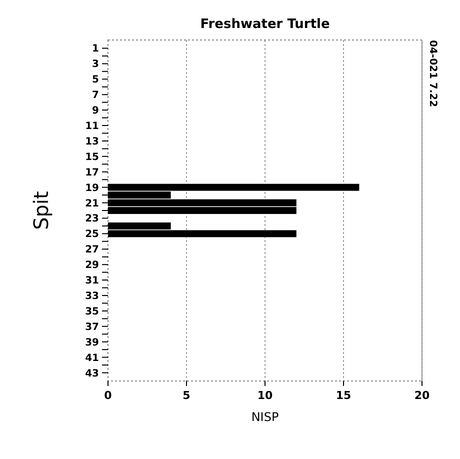 Image resolution: width=460 pixels, height=459 pixels. I want to click on y-tick-label: 29, so click(92, 266).